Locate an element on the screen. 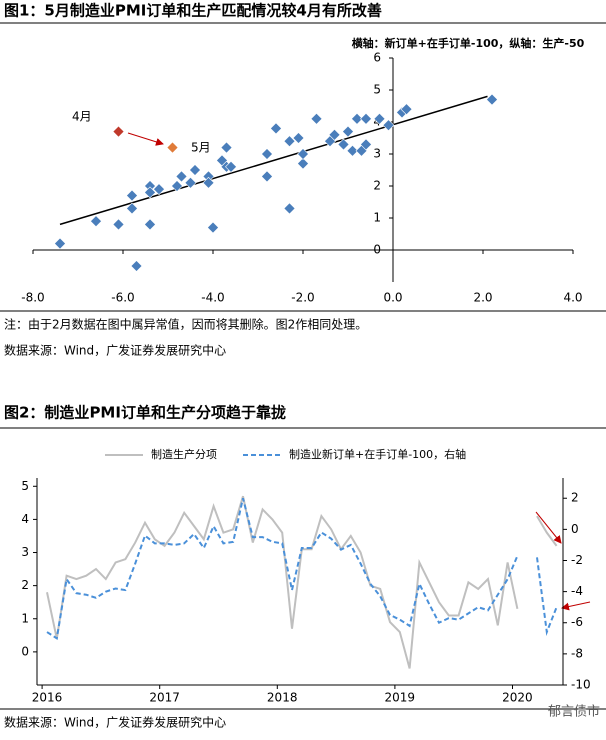 This screenshot has height=740, width=606. y2-tick-label: -2 is located at coordinates (577, 560).